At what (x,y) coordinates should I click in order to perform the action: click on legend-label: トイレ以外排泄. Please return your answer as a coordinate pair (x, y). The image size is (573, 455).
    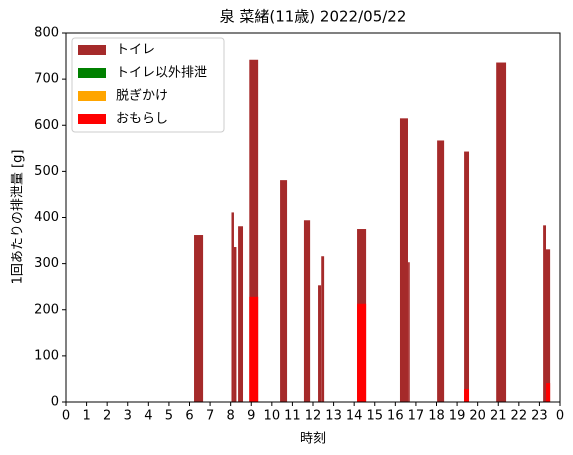
    Looking at the image, I should click on (161, 73).